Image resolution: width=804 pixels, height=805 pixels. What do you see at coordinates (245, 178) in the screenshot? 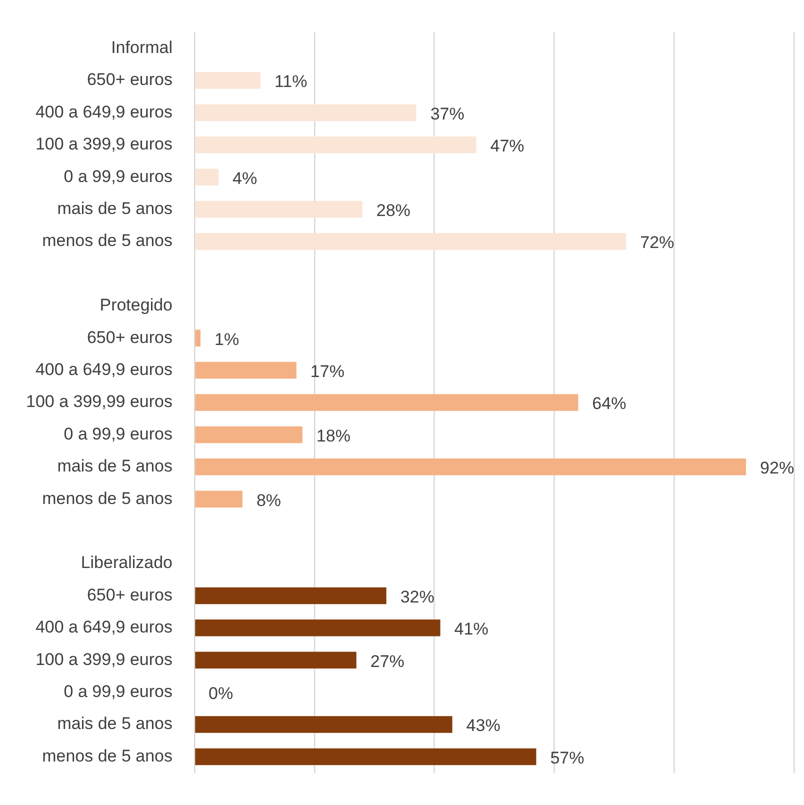
I see `data-label: 4%` at bounding box center [245, 178].